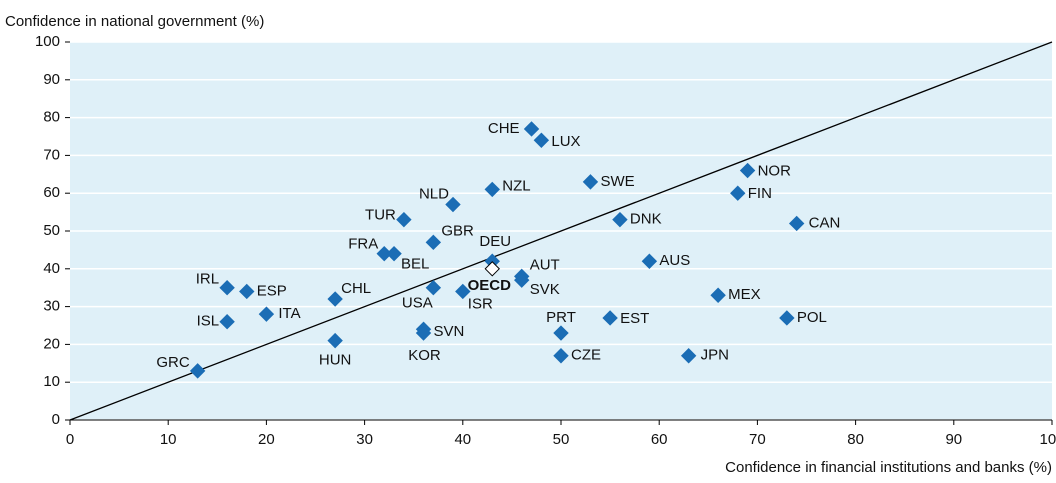 This screenshot has height=483, width=1056. I want to click on y-tick-label: 90, so click(51, 79).